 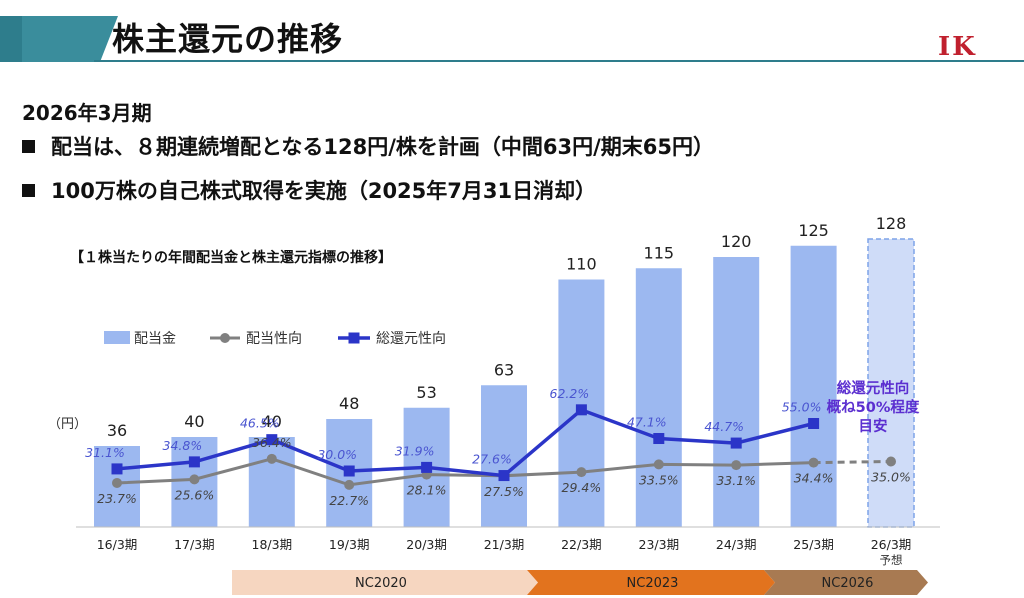 What do you see at coordinates (504, 491) in the screenshot?
I see `payout-ratio-label: 27.5%` at bounding box center [504, 491].